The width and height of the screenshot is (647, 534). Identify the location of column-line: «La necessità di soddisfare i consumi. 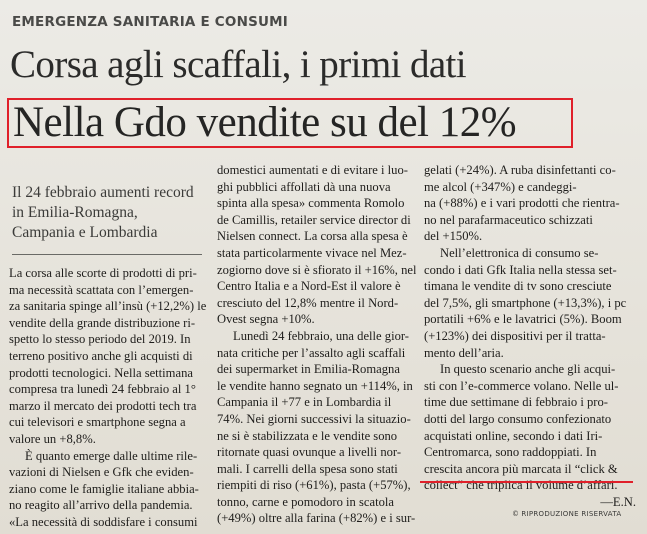
(103, 521).